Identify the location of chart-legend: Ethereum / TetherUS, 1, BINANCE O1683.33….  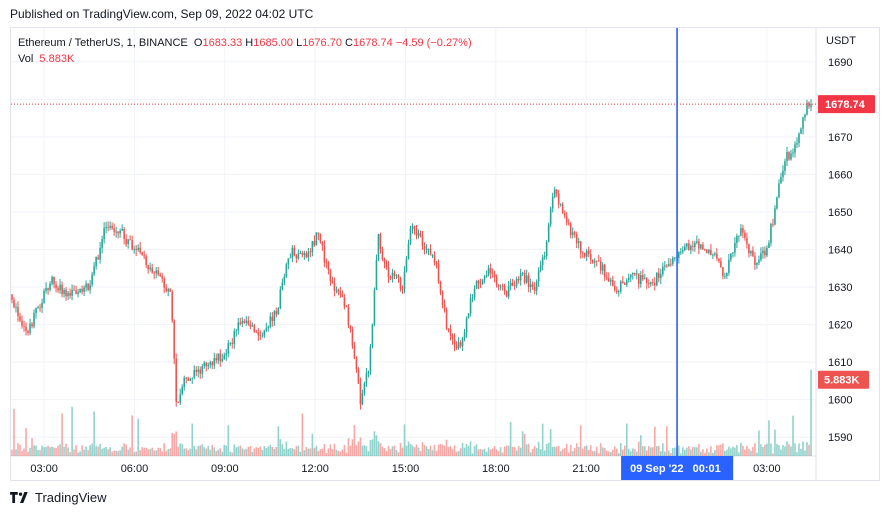
(245, 51).